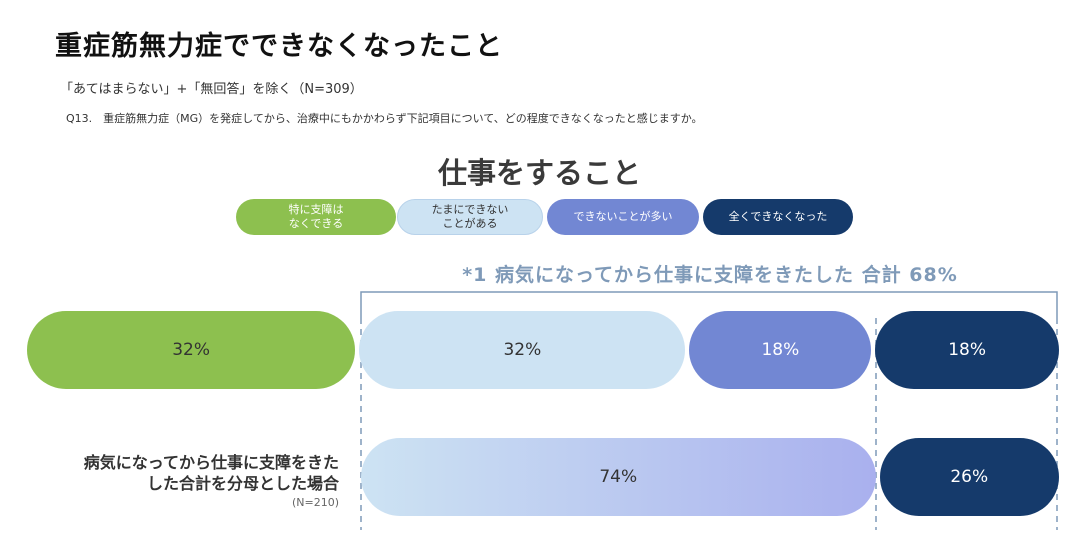  Describe the element at coordinates (211, 473) in the screenshot. I see `row-label: 病気になってから仕事に支障をきた した合計を分母とした場合` at that location.